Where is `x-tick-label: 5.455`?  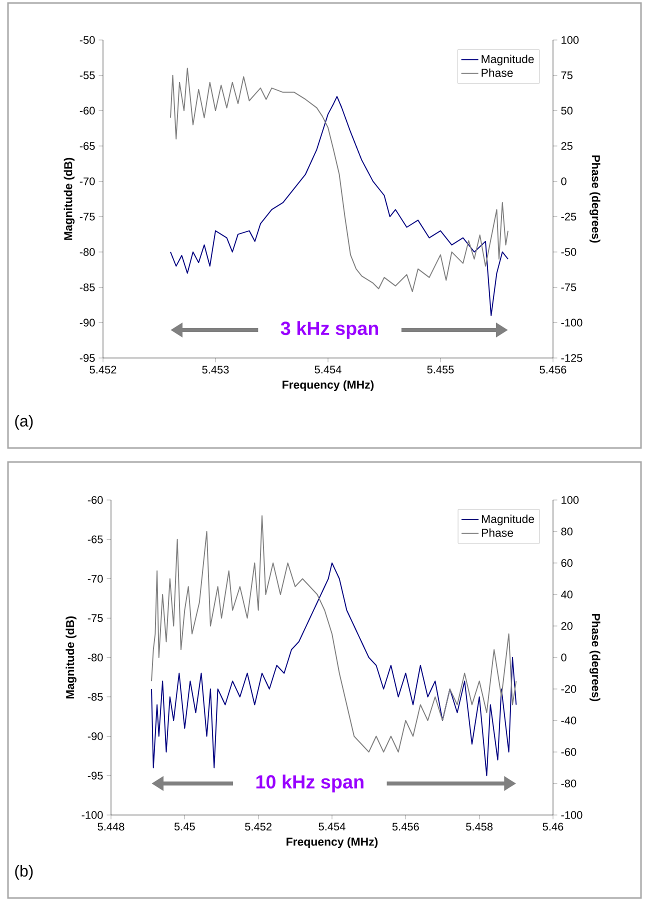 x-tick-label: 5.455 is located at coordinates (440, 370).